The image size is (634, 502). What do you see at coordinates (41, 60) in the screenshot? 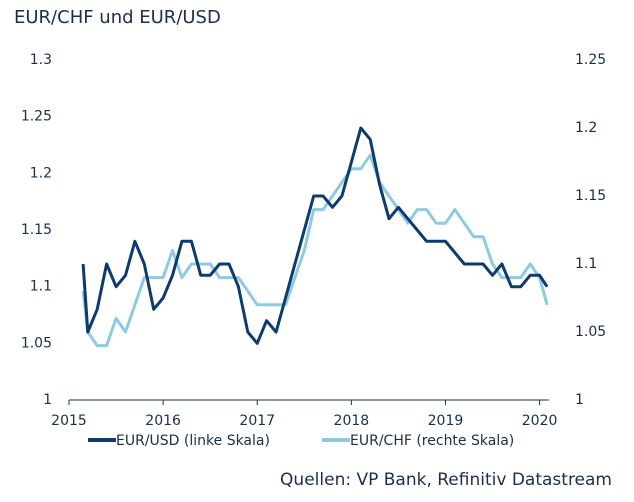
I see `y-tick-label: 1.3` at bounding box center [41, 60].